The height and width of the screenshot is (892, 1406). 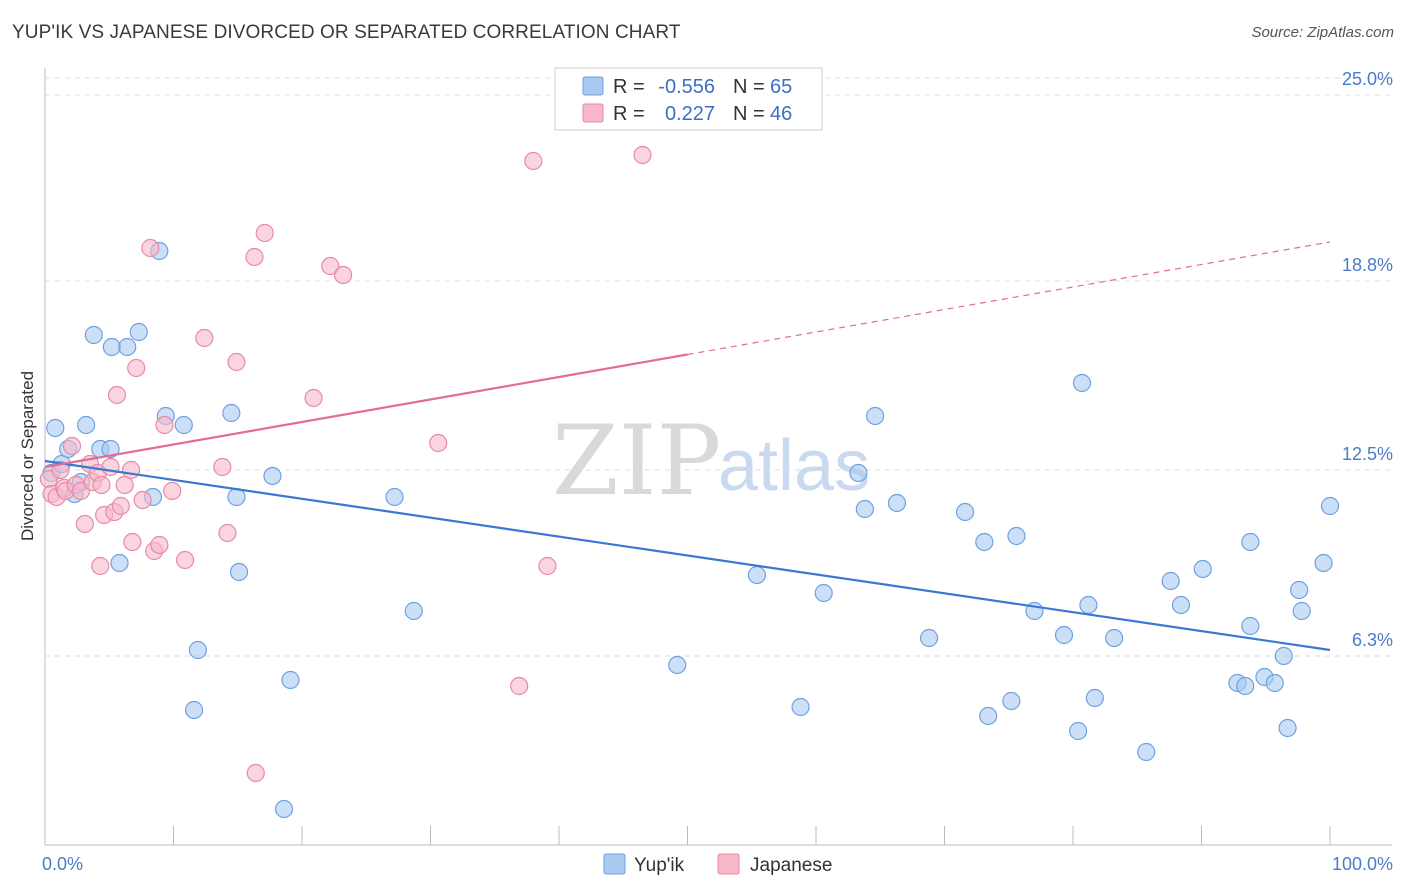 I want to click on legend-r-label-japanese: R =, so click(x=629, y=114).